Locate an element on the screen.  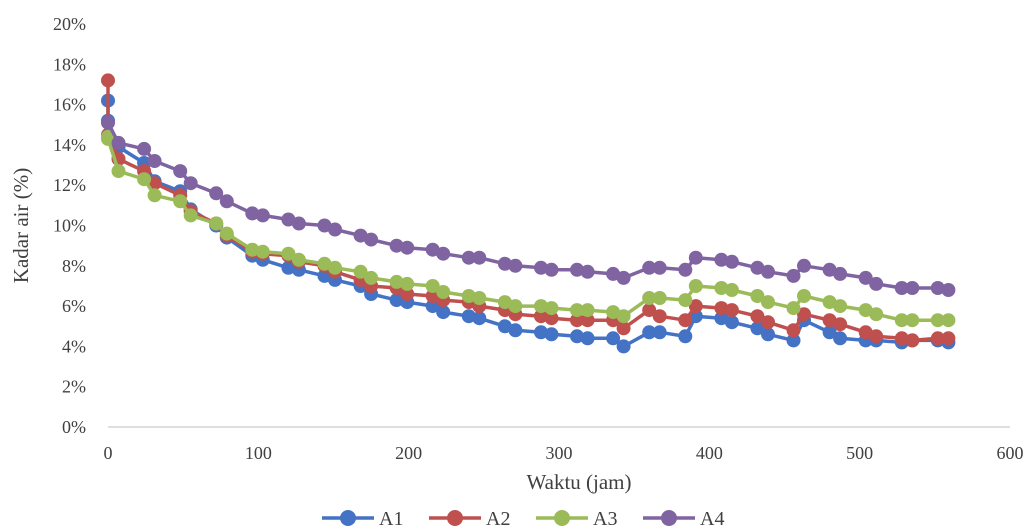
legend: A1 A2 A3 A4 is located at coordinates (523, 518).